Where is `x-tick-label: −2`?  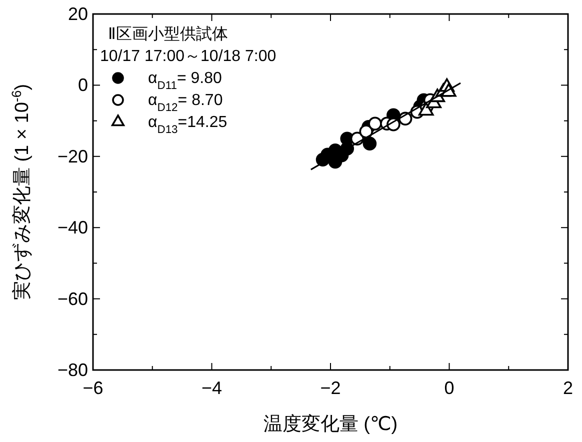 x-tick-label: −2 is located at coordinates (330, 388).